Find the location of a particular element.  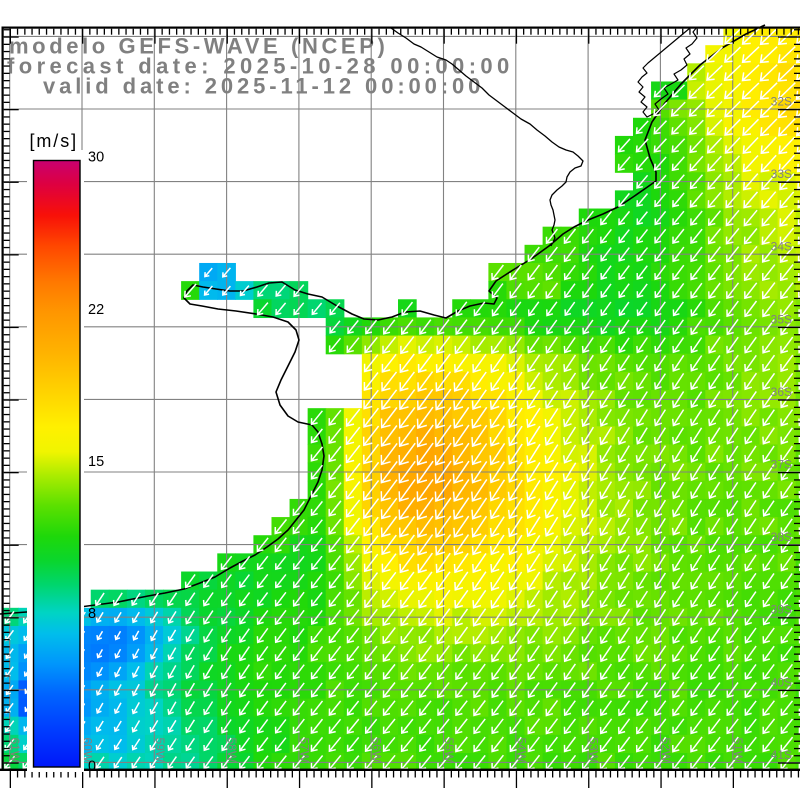

svg-text: 39S is located at coordinates (781, 610).